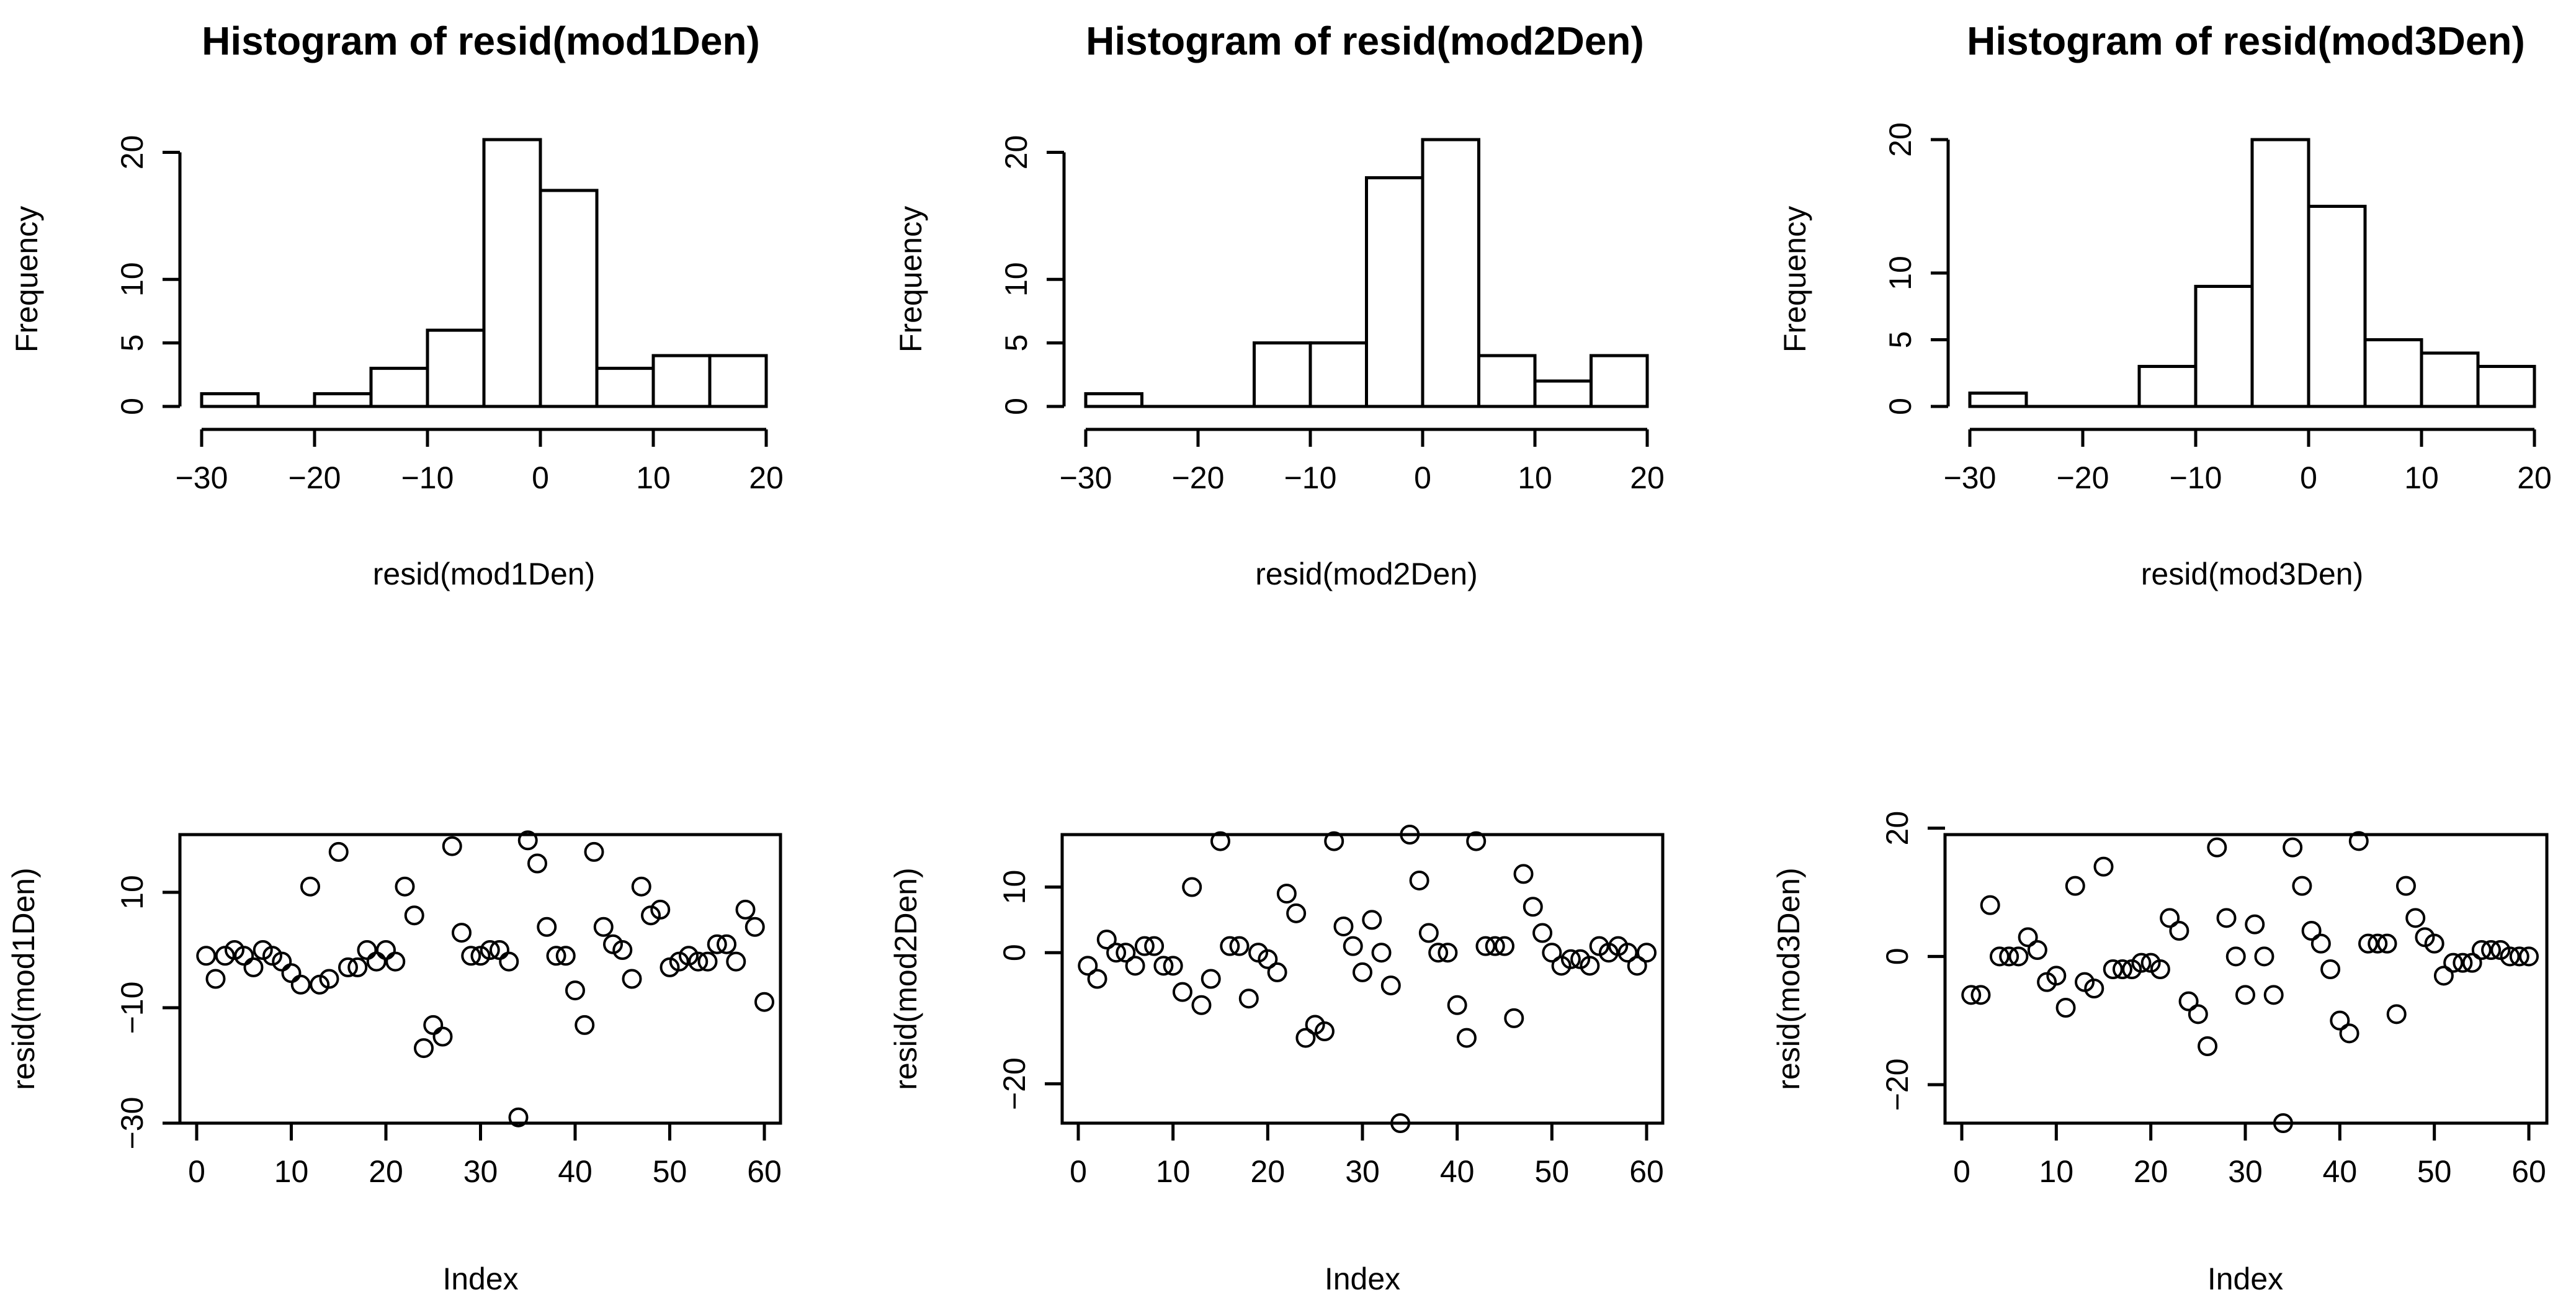  I want to click on x-tick-label: 0, so click(2308, 477).